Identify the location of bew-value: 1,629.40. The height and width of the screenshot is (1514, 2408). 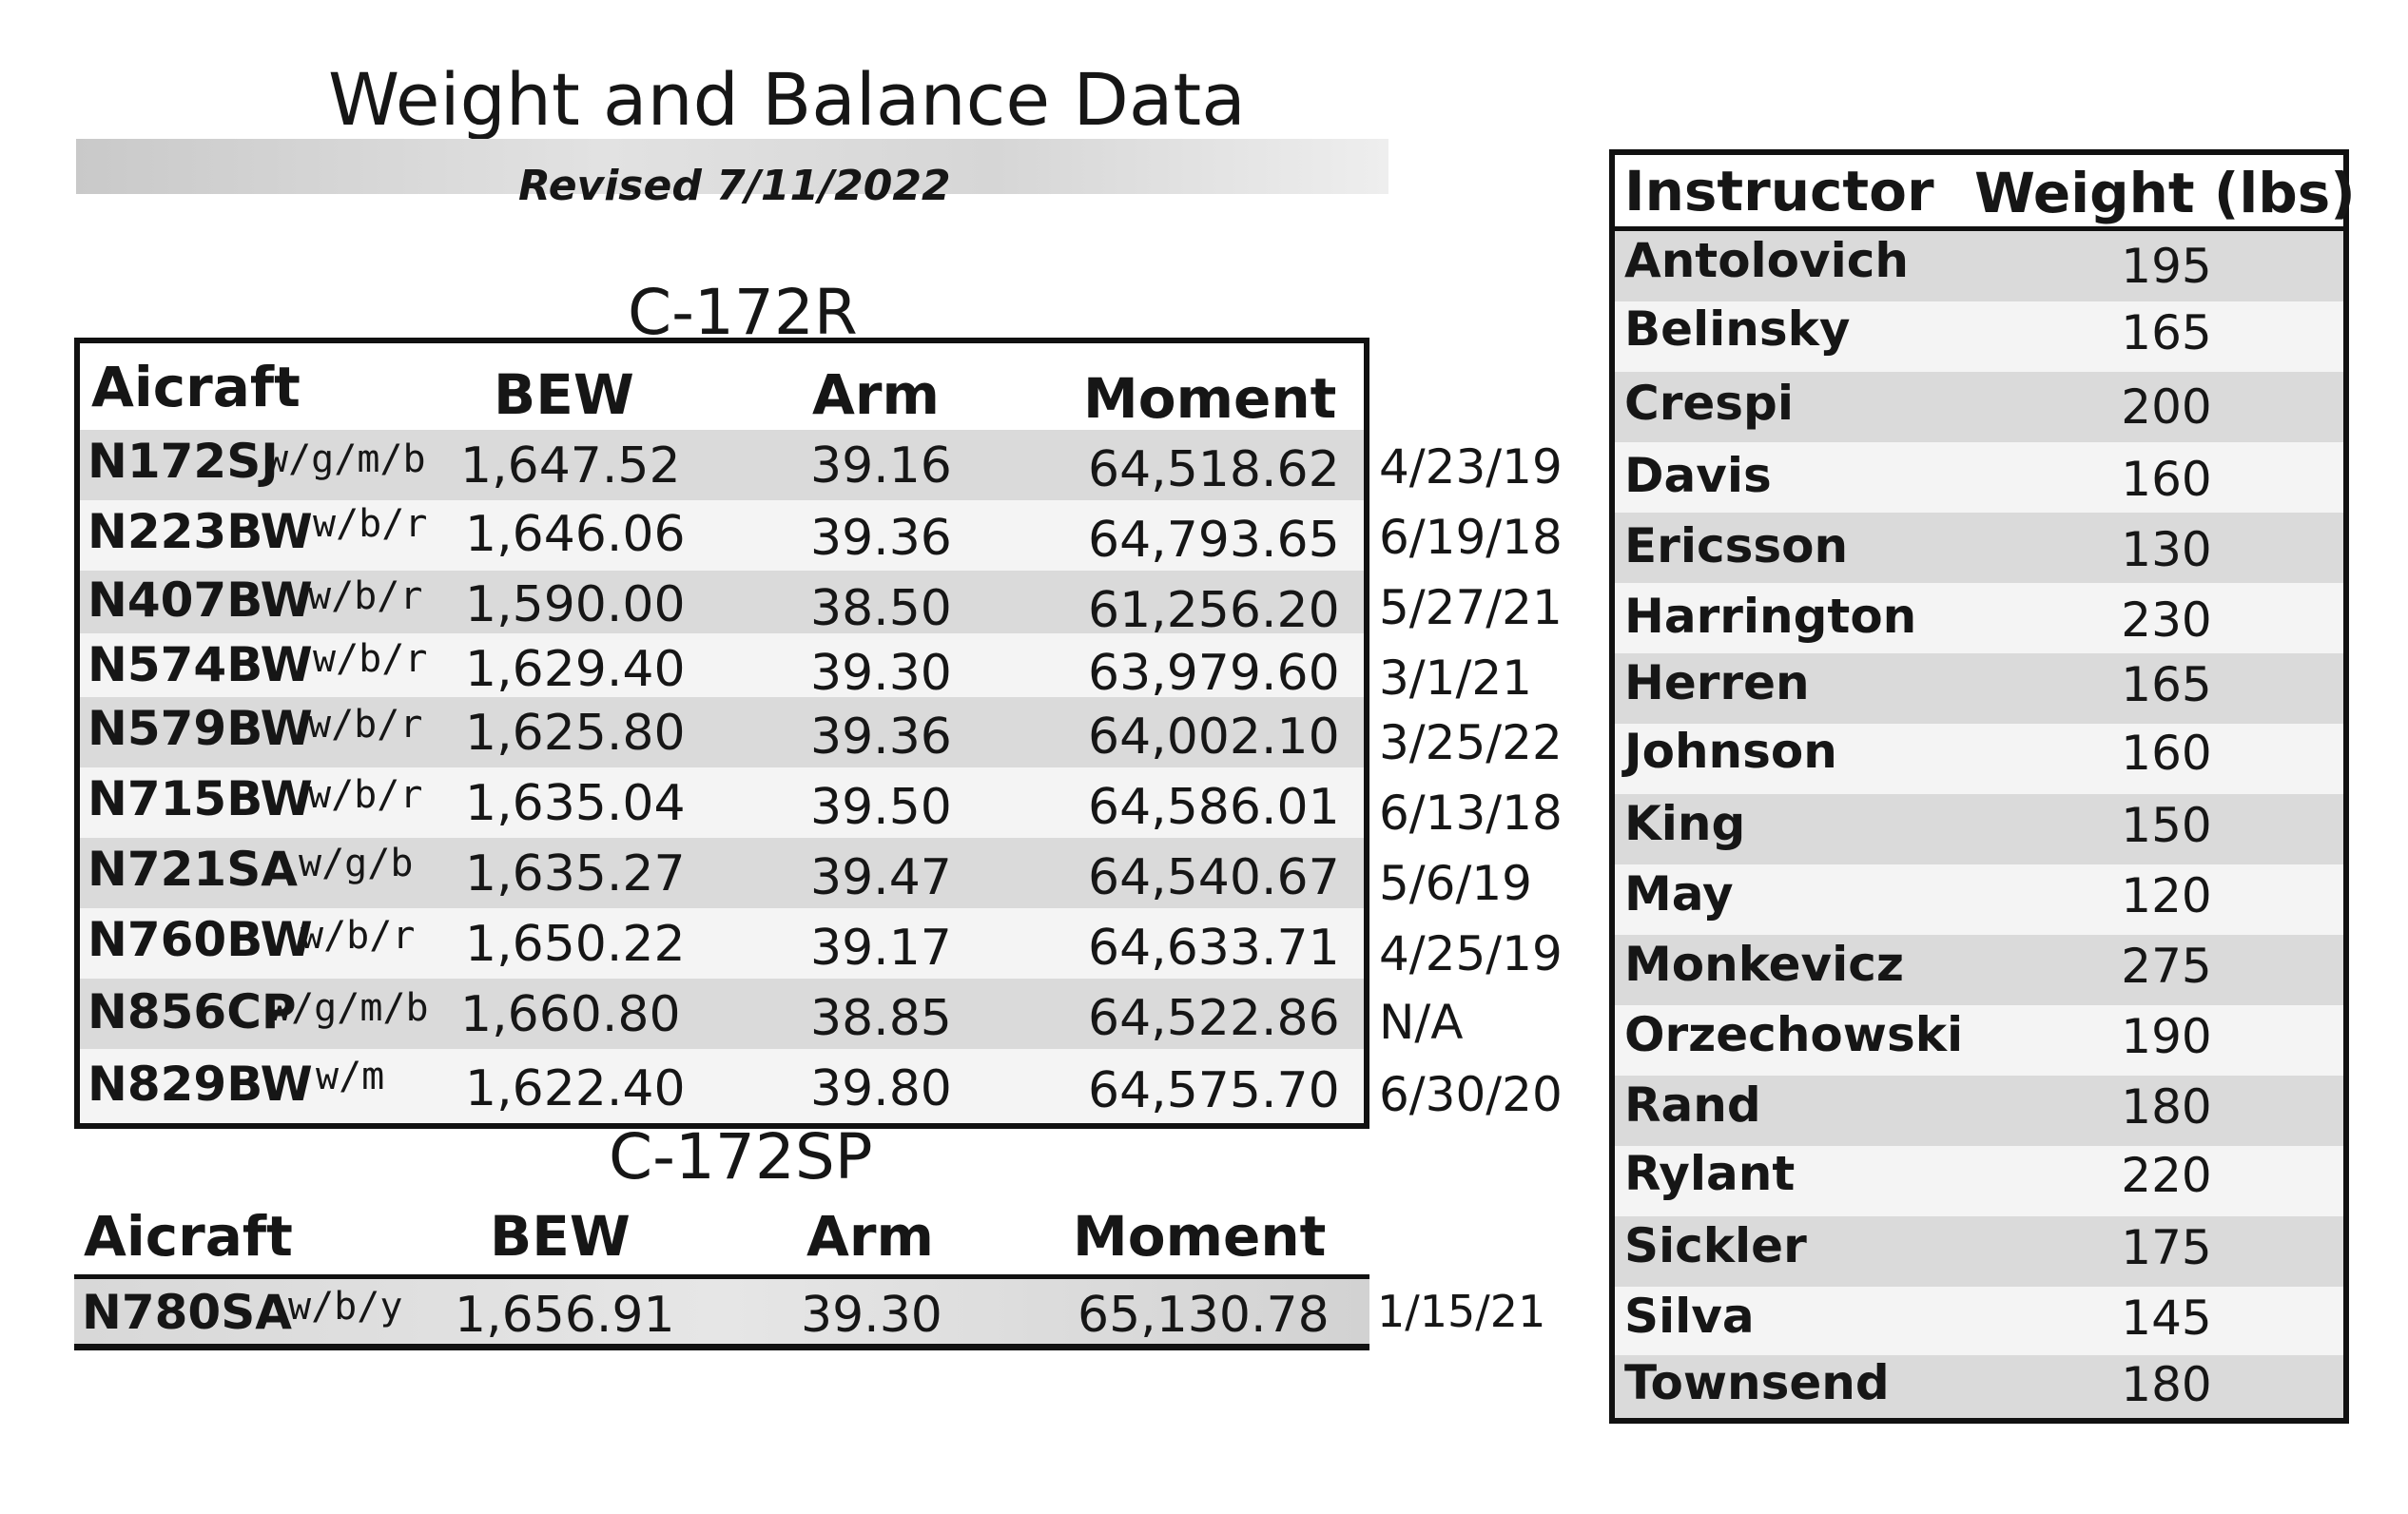
(575, 669).